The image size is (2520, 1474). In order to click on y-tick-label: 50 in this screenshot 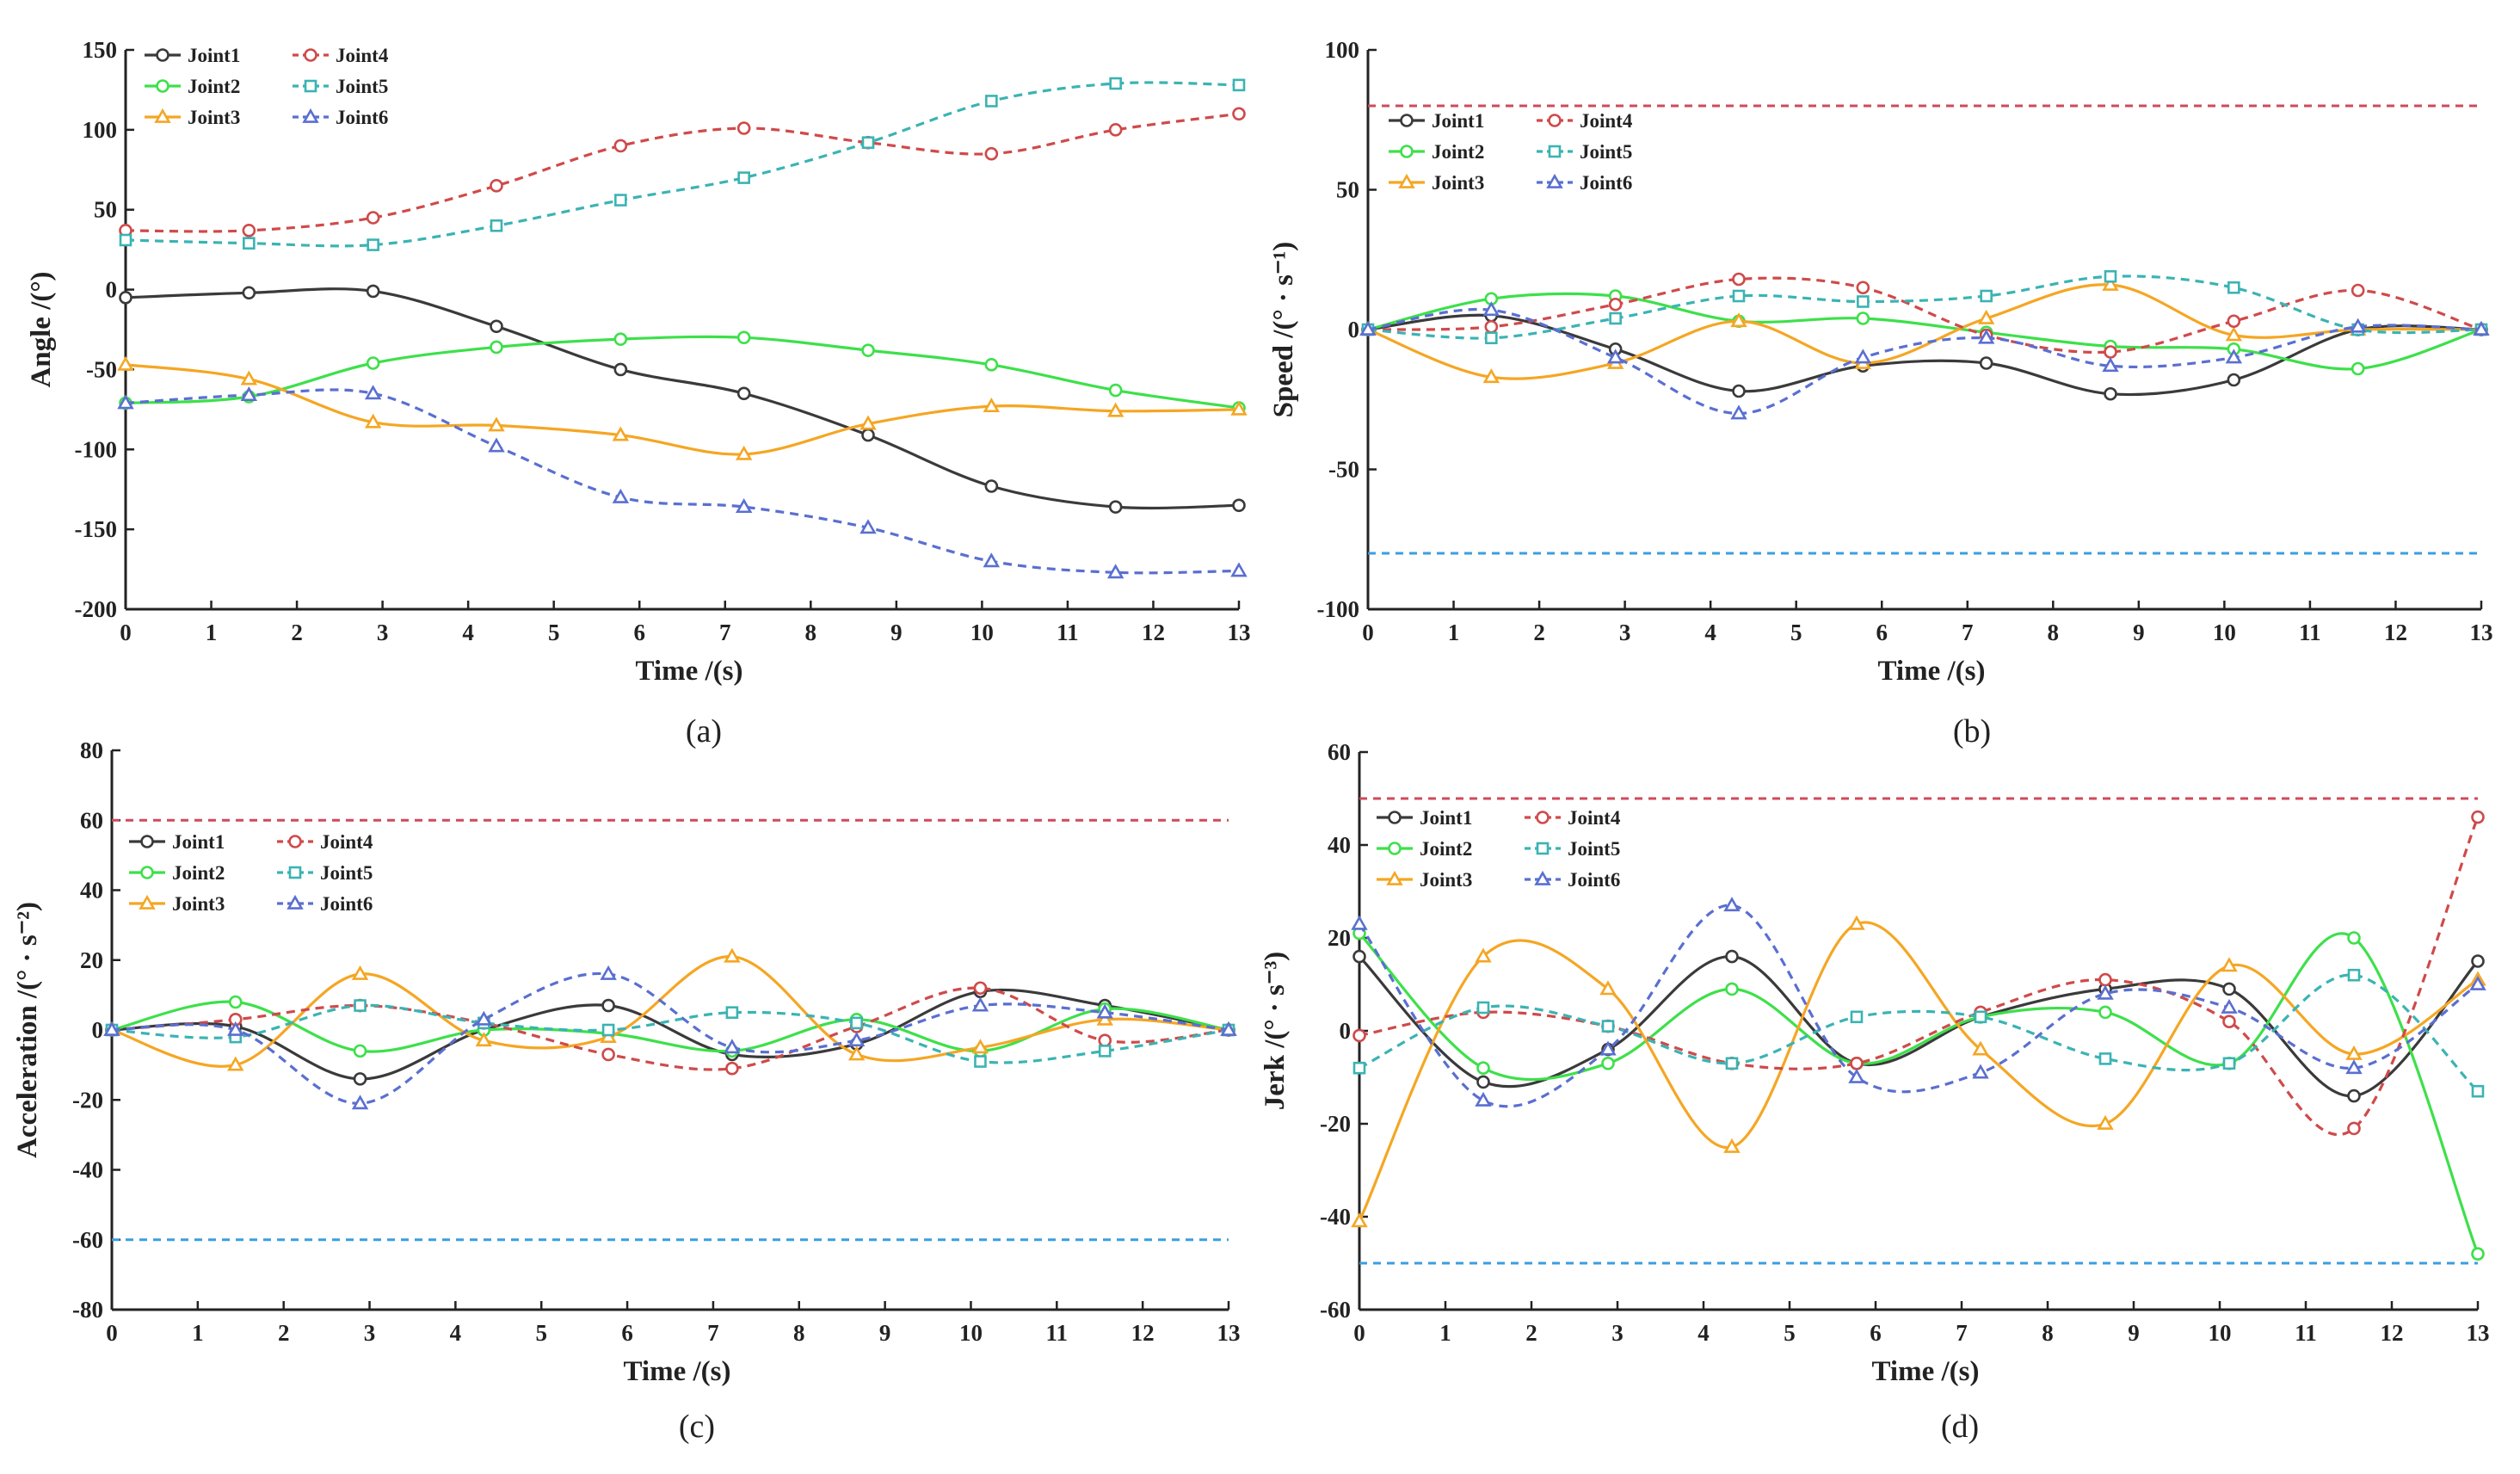, I will do `click(1347, 190)`.